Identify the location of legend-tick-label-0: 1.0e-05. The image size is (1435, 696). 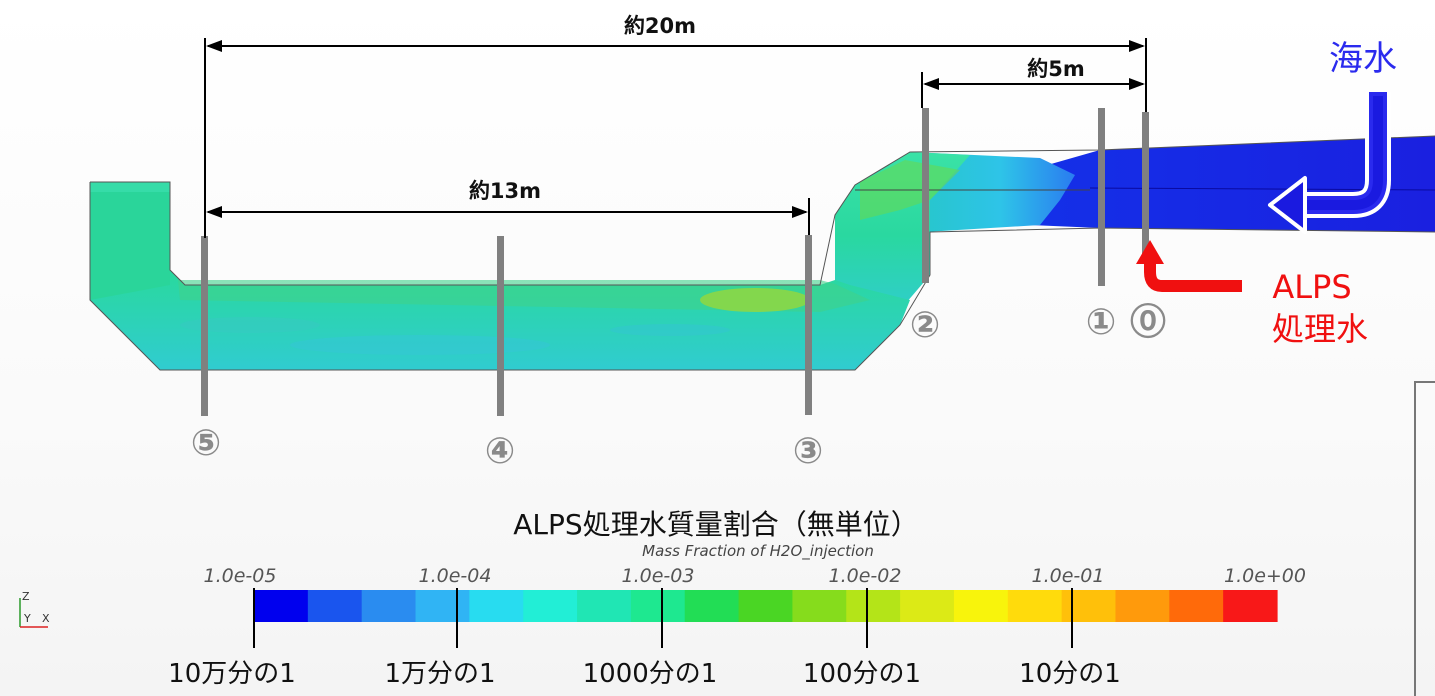
(240, 576).